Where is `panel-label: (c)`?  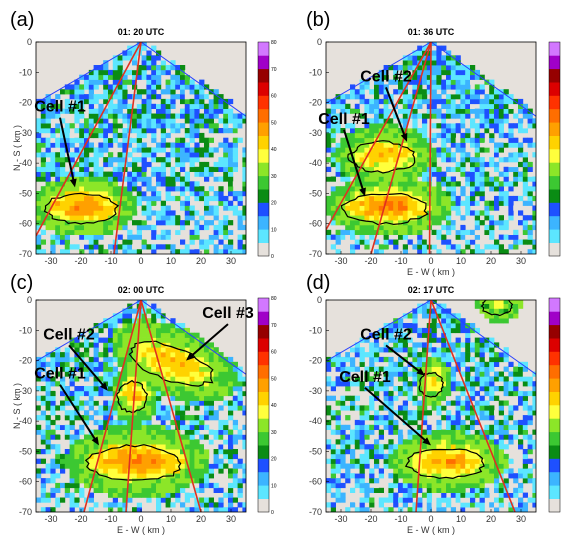 panel-label: (c) is located at coordinates (21, 283).